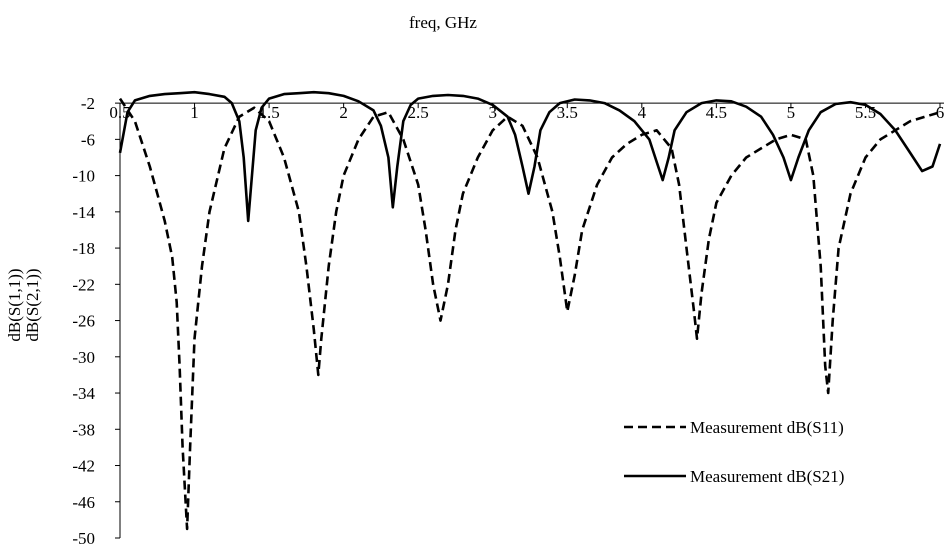 This screenshot has width=944, height=545. I want to click on y-tick-label: -38, so click(83, 429).